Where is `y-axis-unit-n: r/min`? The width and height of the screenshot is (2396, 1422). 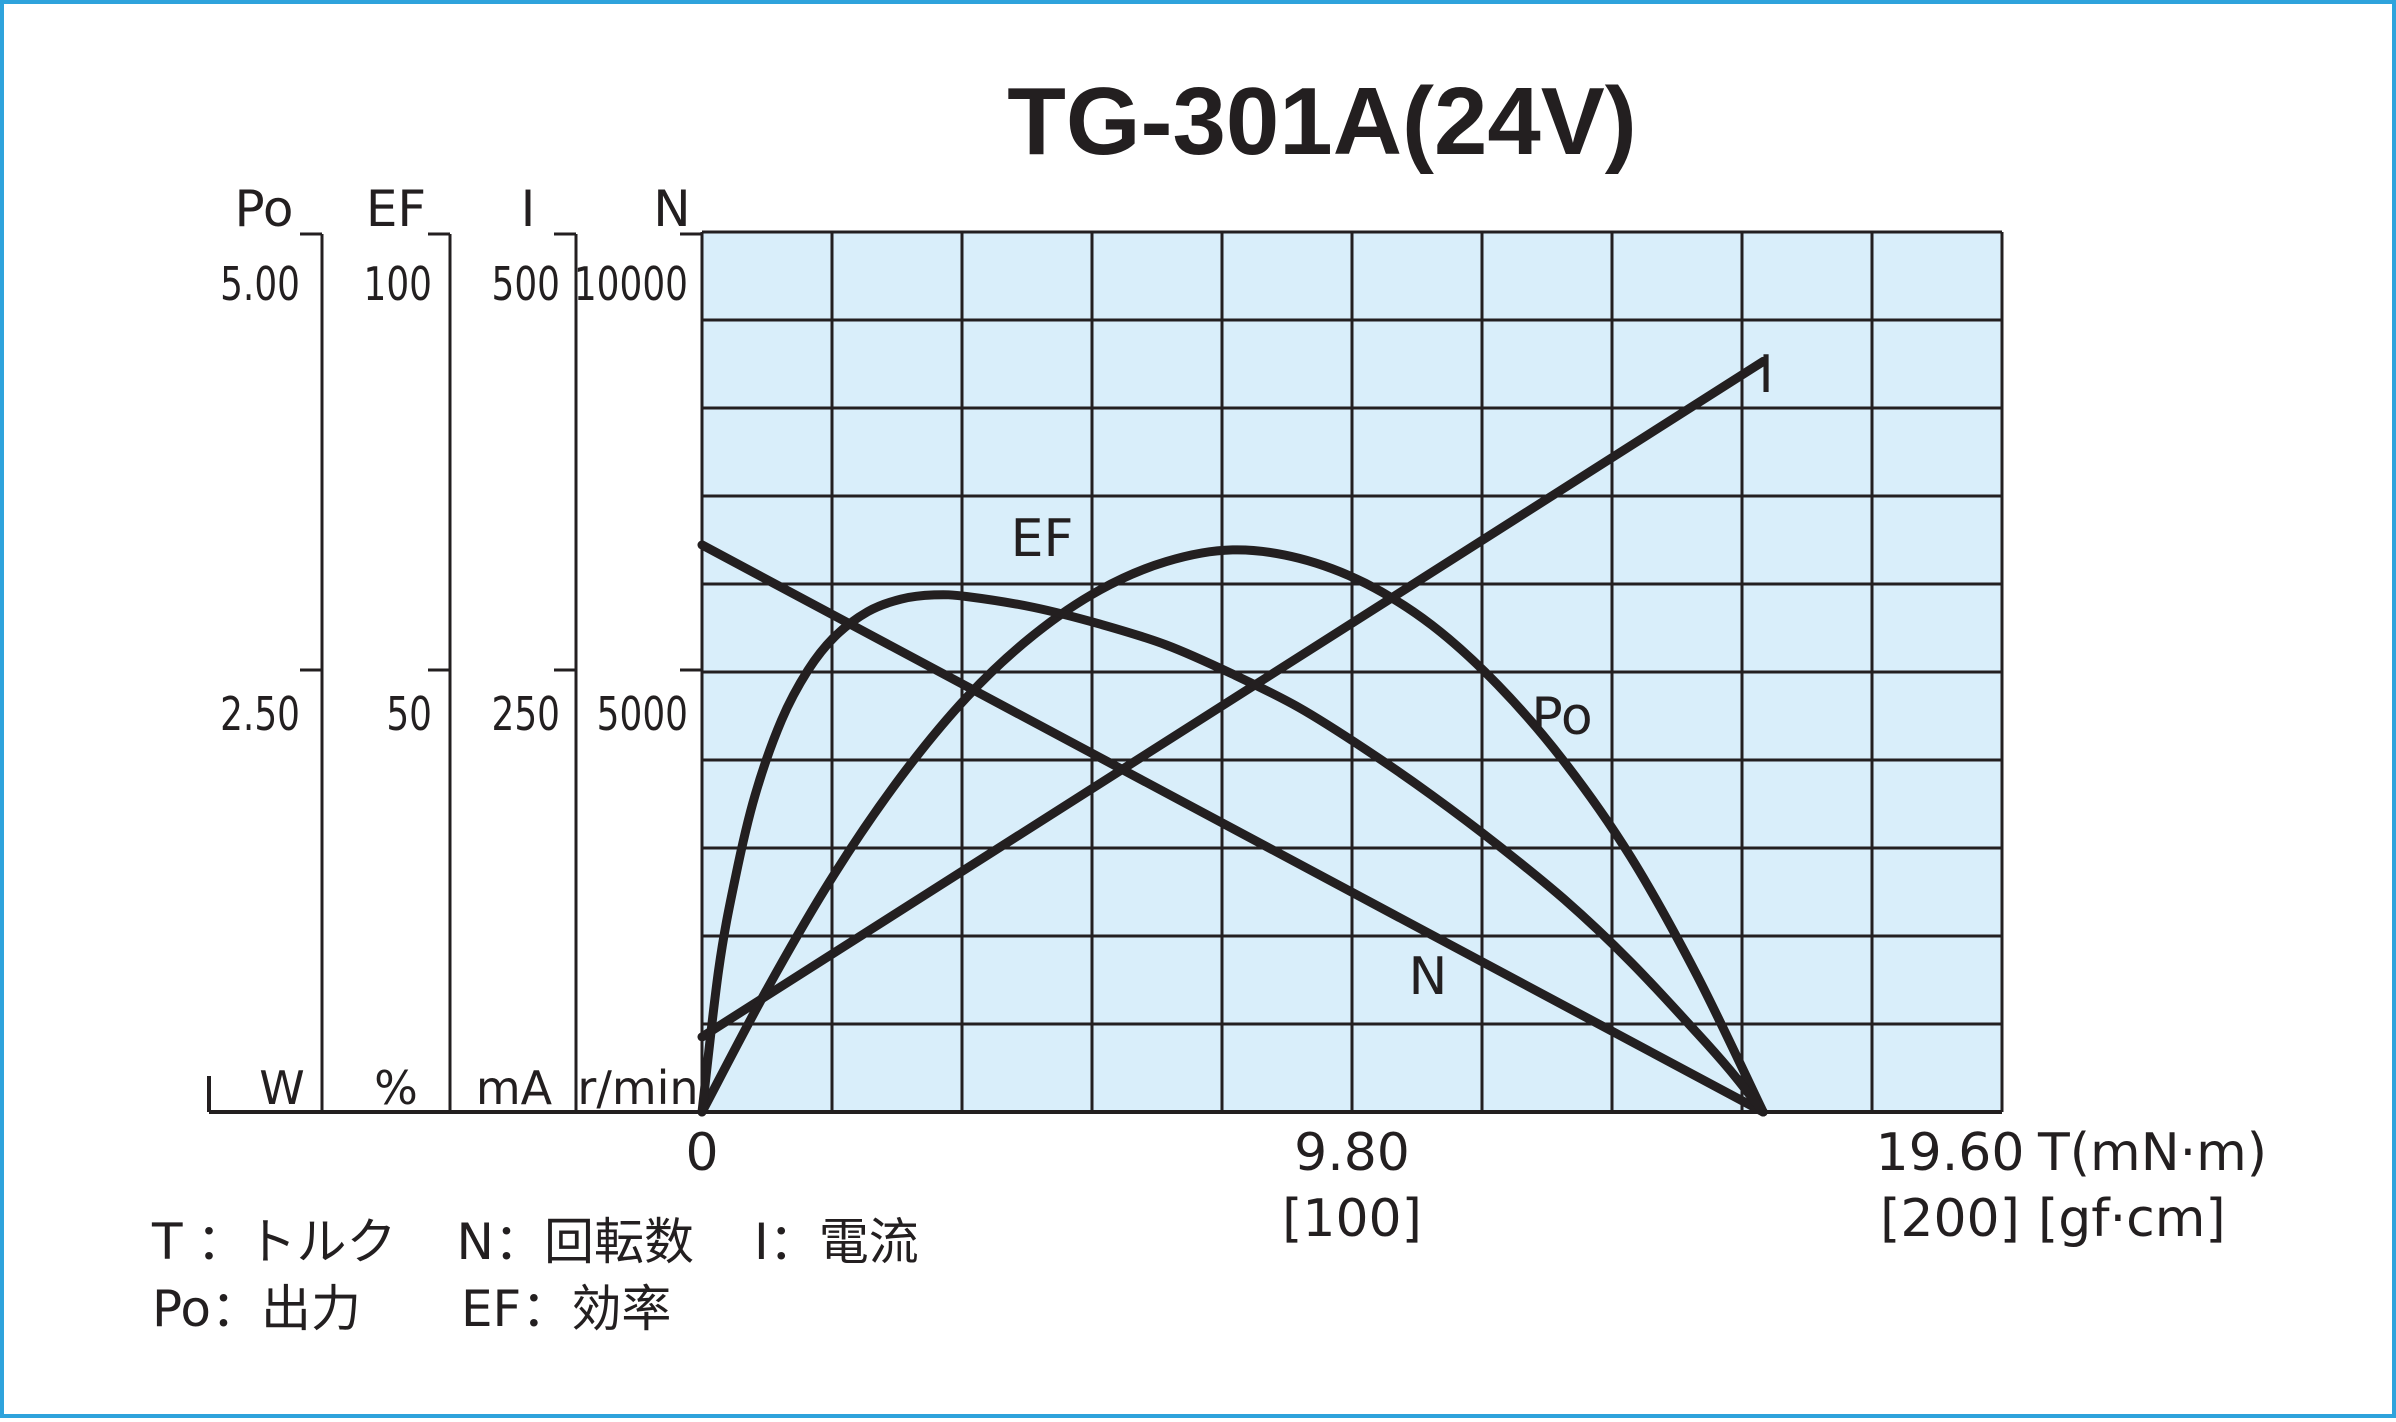 y-axis-unit-n: r/min is located at coordinates (637, 1088).